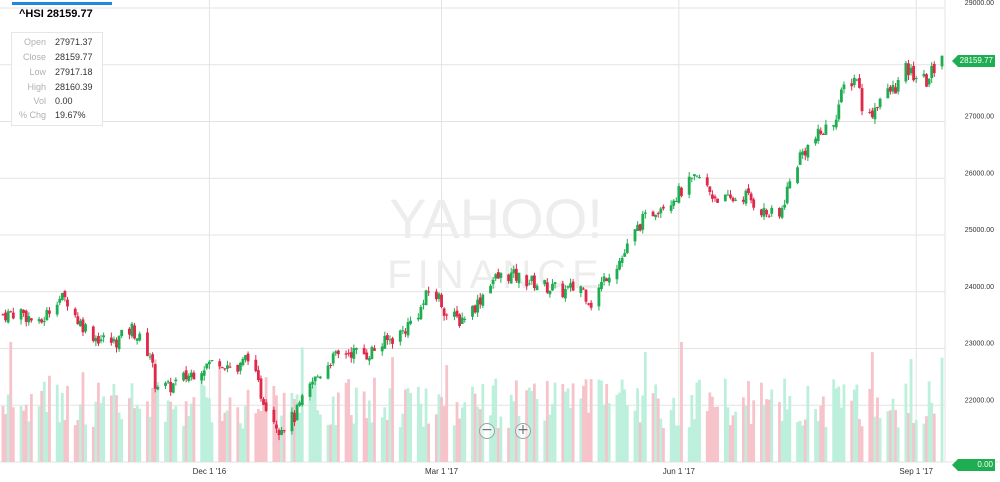 The image size is (1000, 482). What do you see at coordinates (523, 431) in the screenshot?
I see `zoom-in-button: +` at bounding box center [523, 431].